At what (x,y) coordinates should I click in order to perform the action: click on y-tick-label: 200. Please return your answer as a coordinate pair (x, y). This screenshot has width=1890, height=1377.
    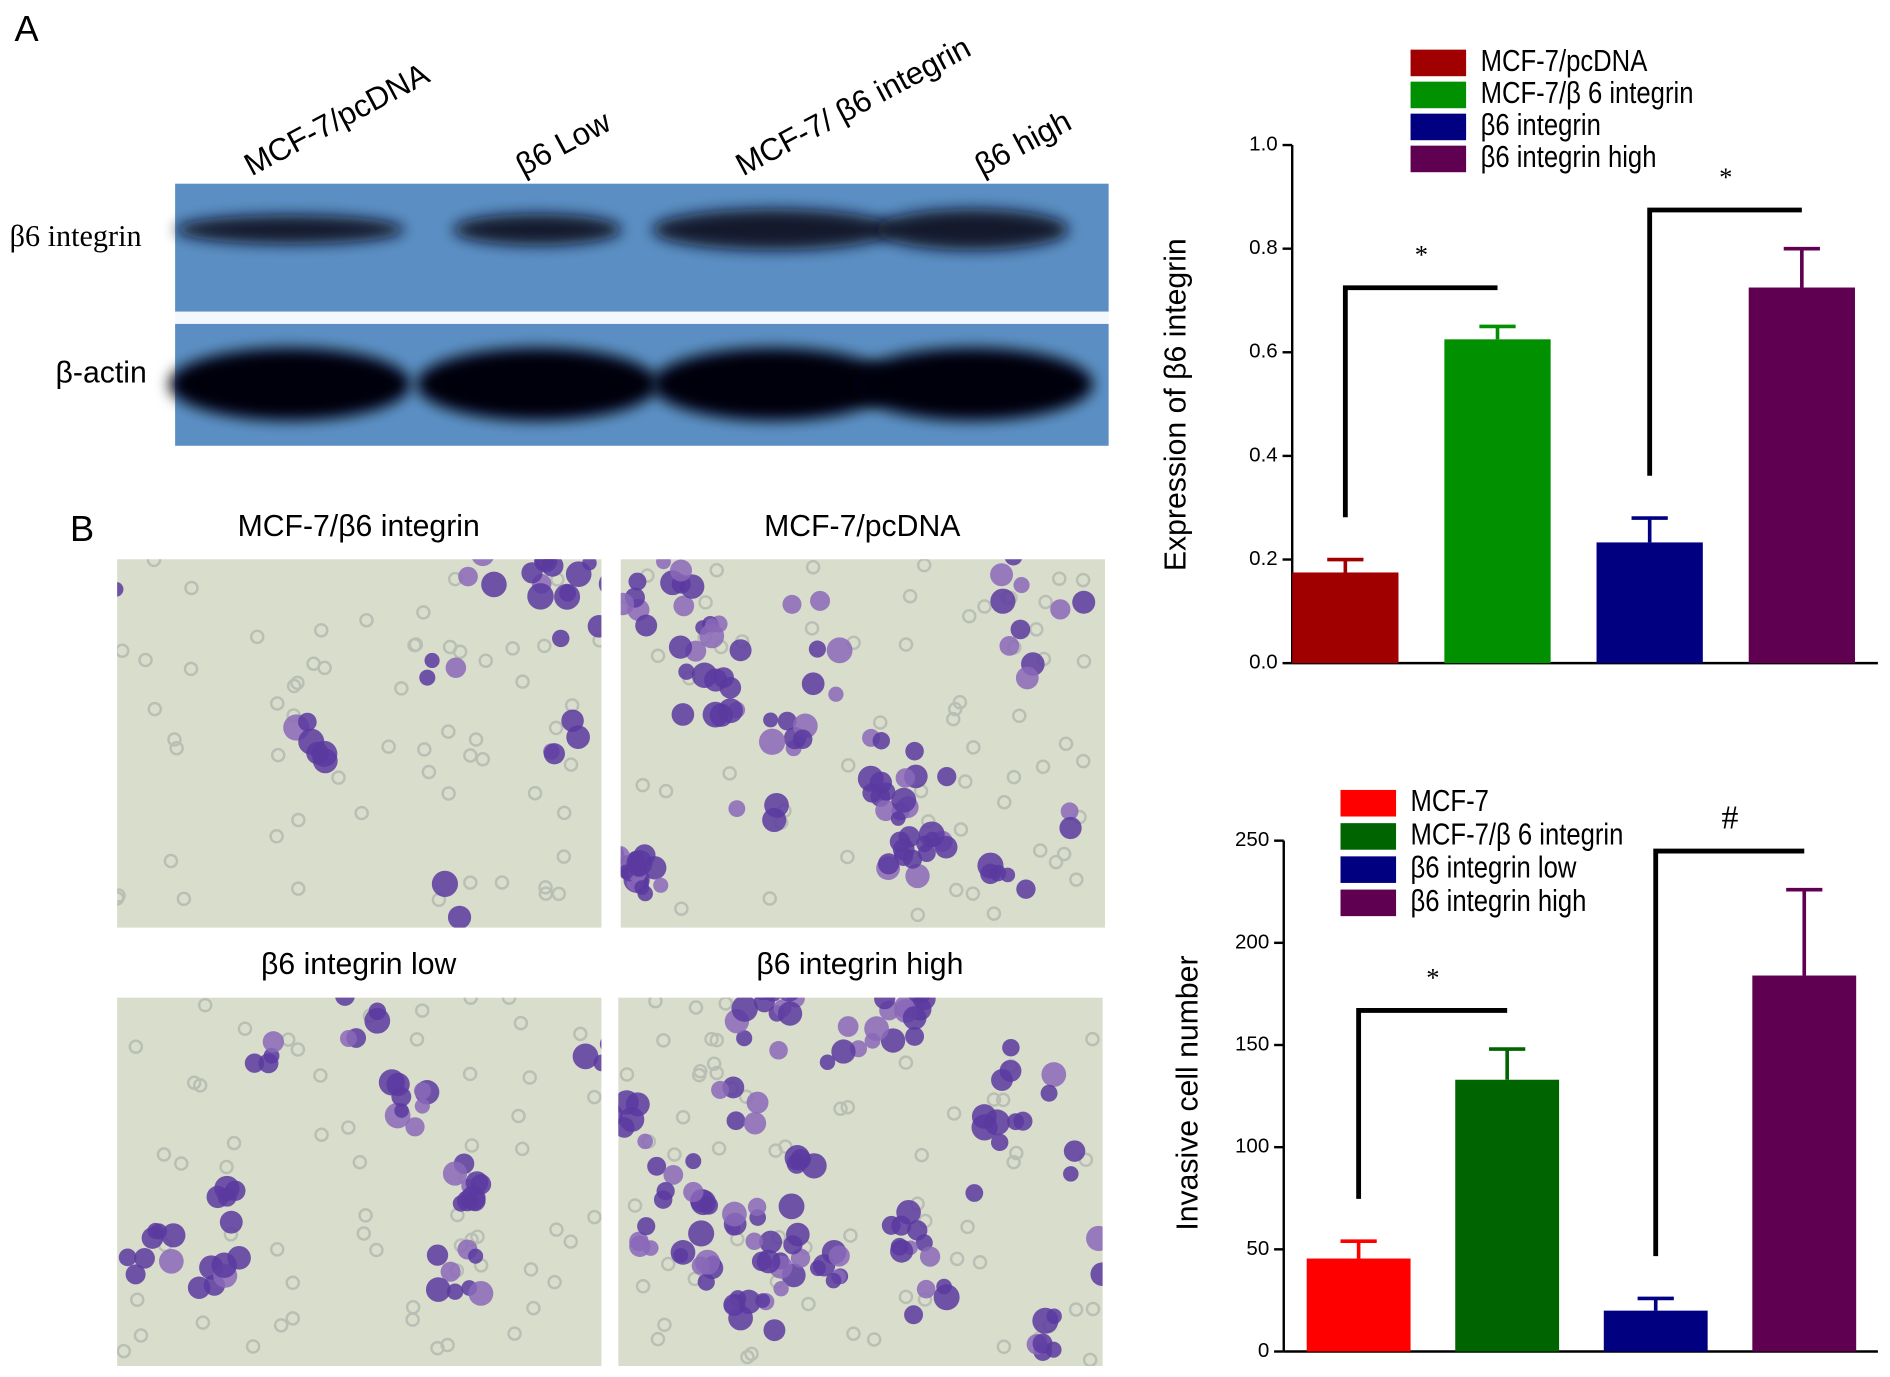
    Looking at the image, I should click on (1252, 941).